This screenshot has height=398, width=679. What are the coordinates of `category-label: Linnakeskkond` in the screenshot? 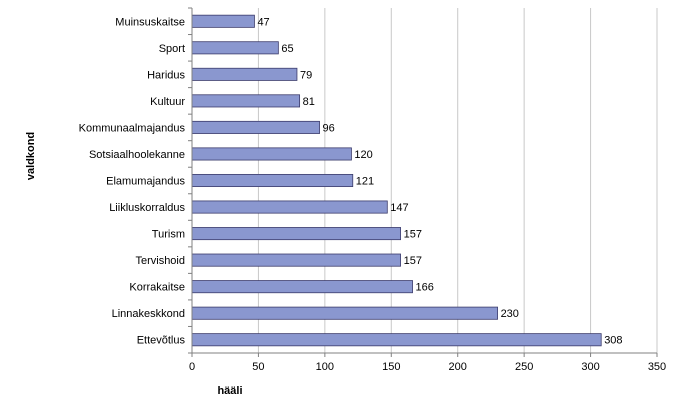 It's located at (148, 314).